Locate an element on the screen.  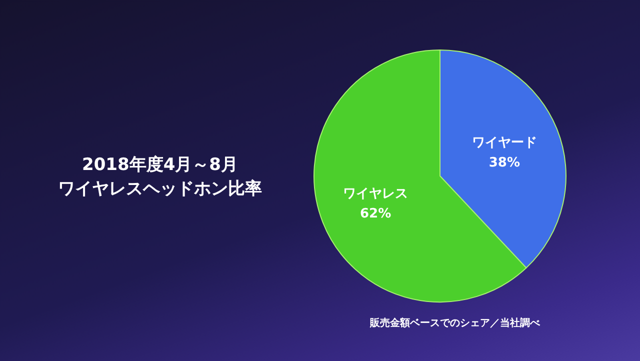
slice-label: ワイヤード is located at coordinates (504, 142).